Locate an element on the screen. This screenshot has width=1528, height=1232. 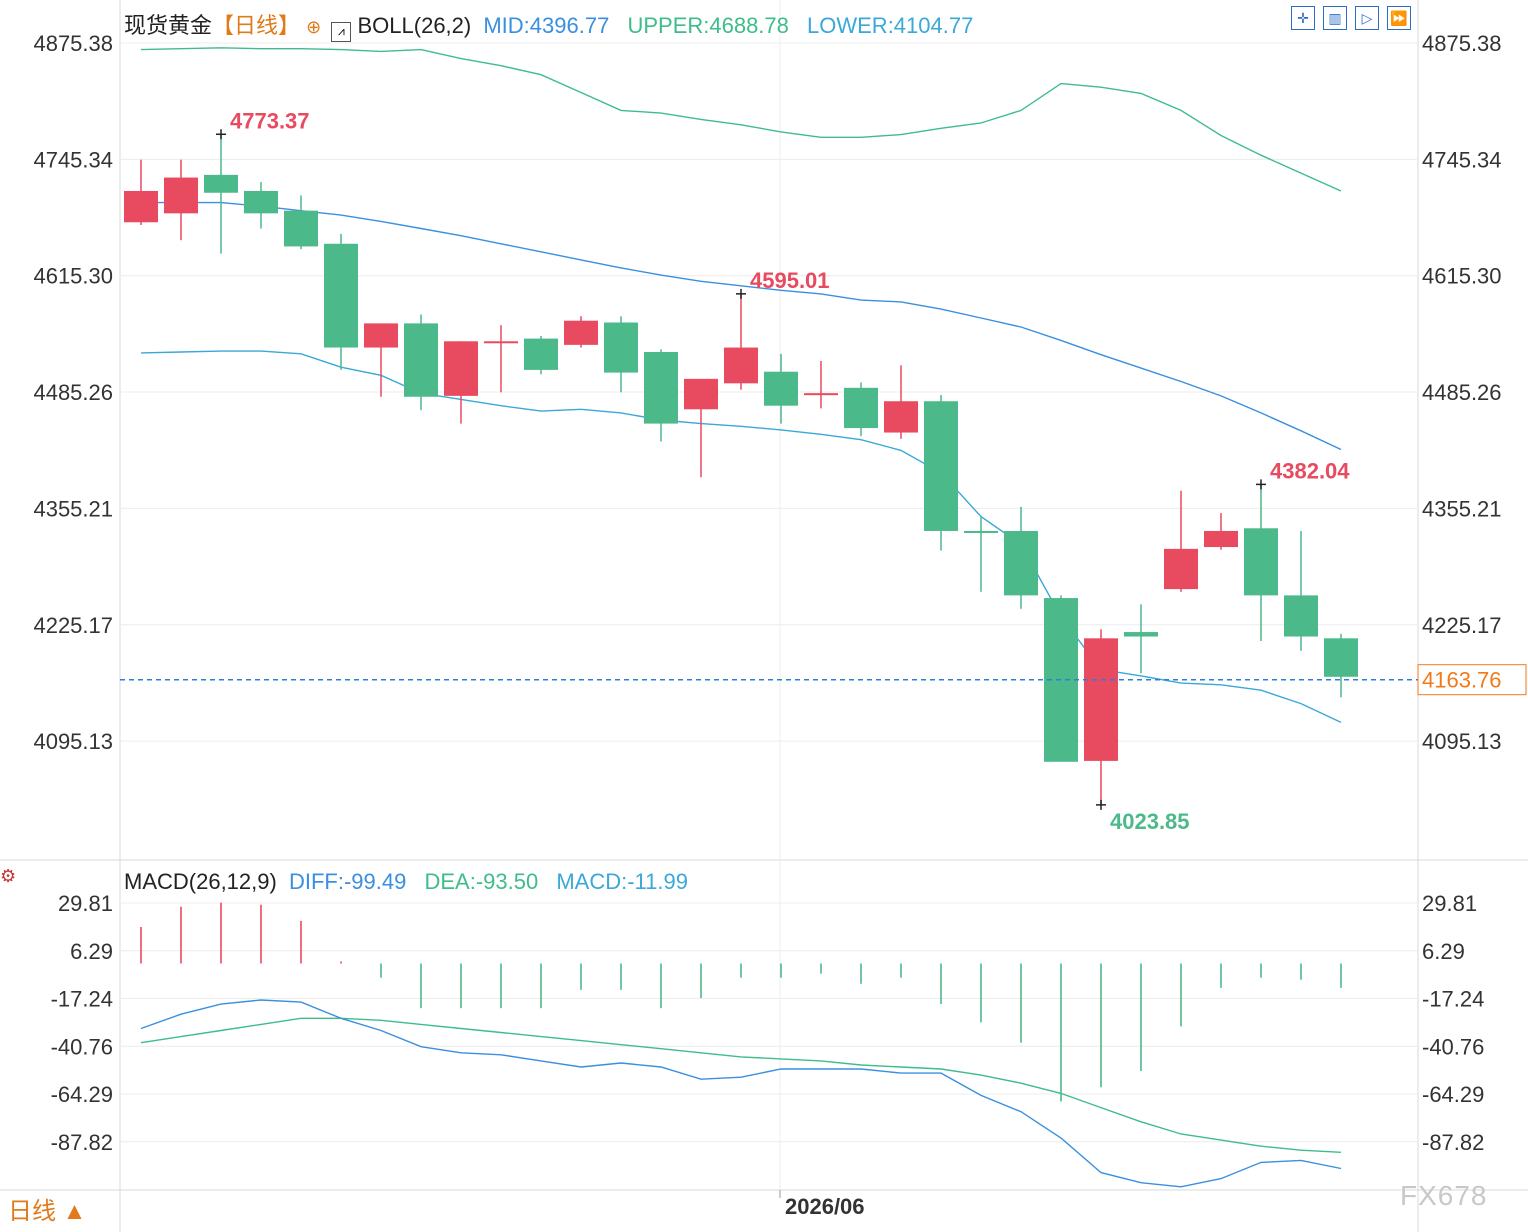
last-price-box is located at coordinates (1472, 680).